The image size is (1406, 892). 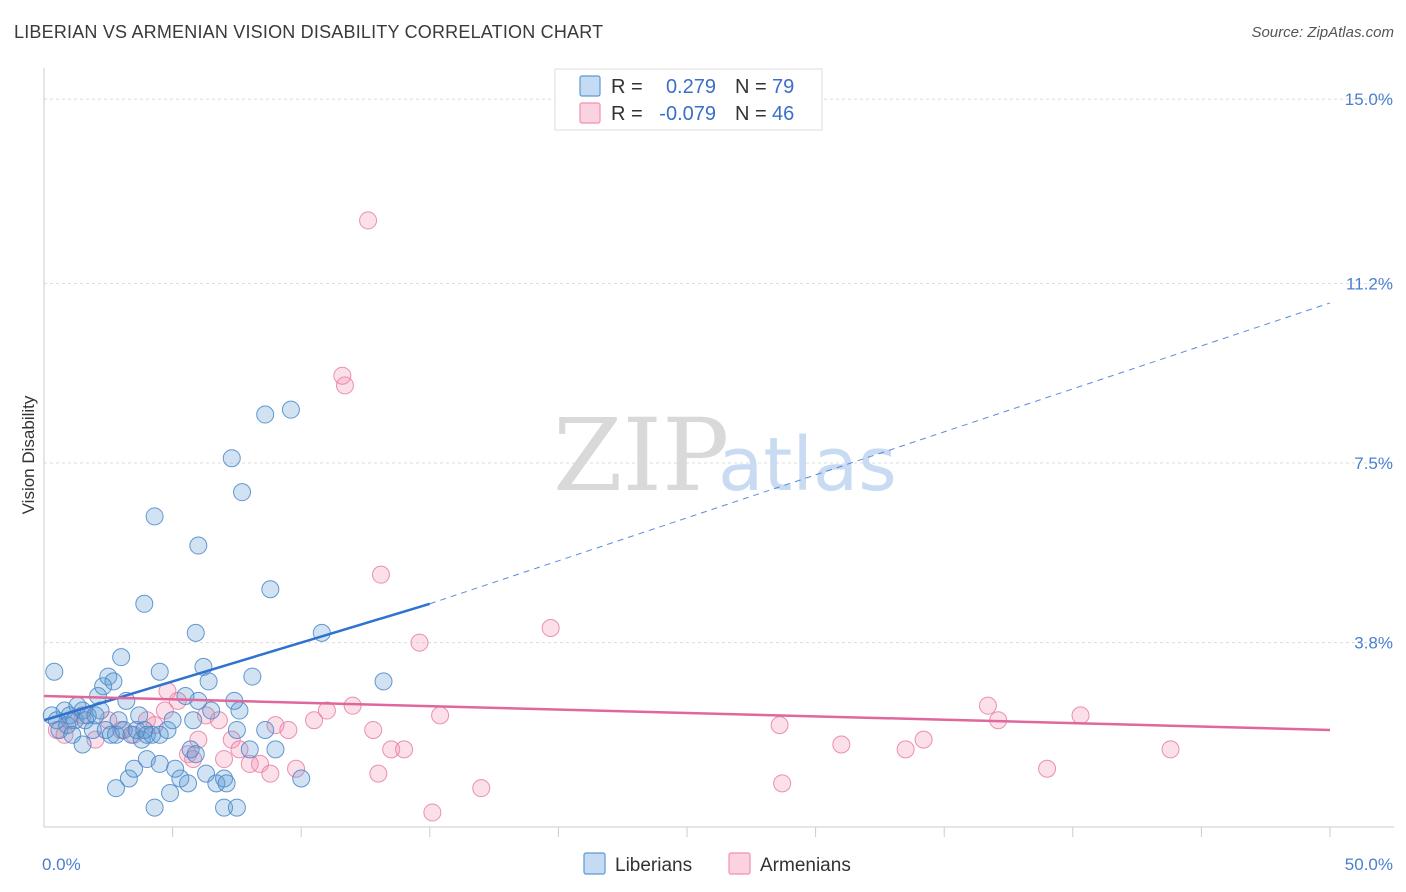 I want to click on legend-n-label-1: N =, so click(x=751, y=87).